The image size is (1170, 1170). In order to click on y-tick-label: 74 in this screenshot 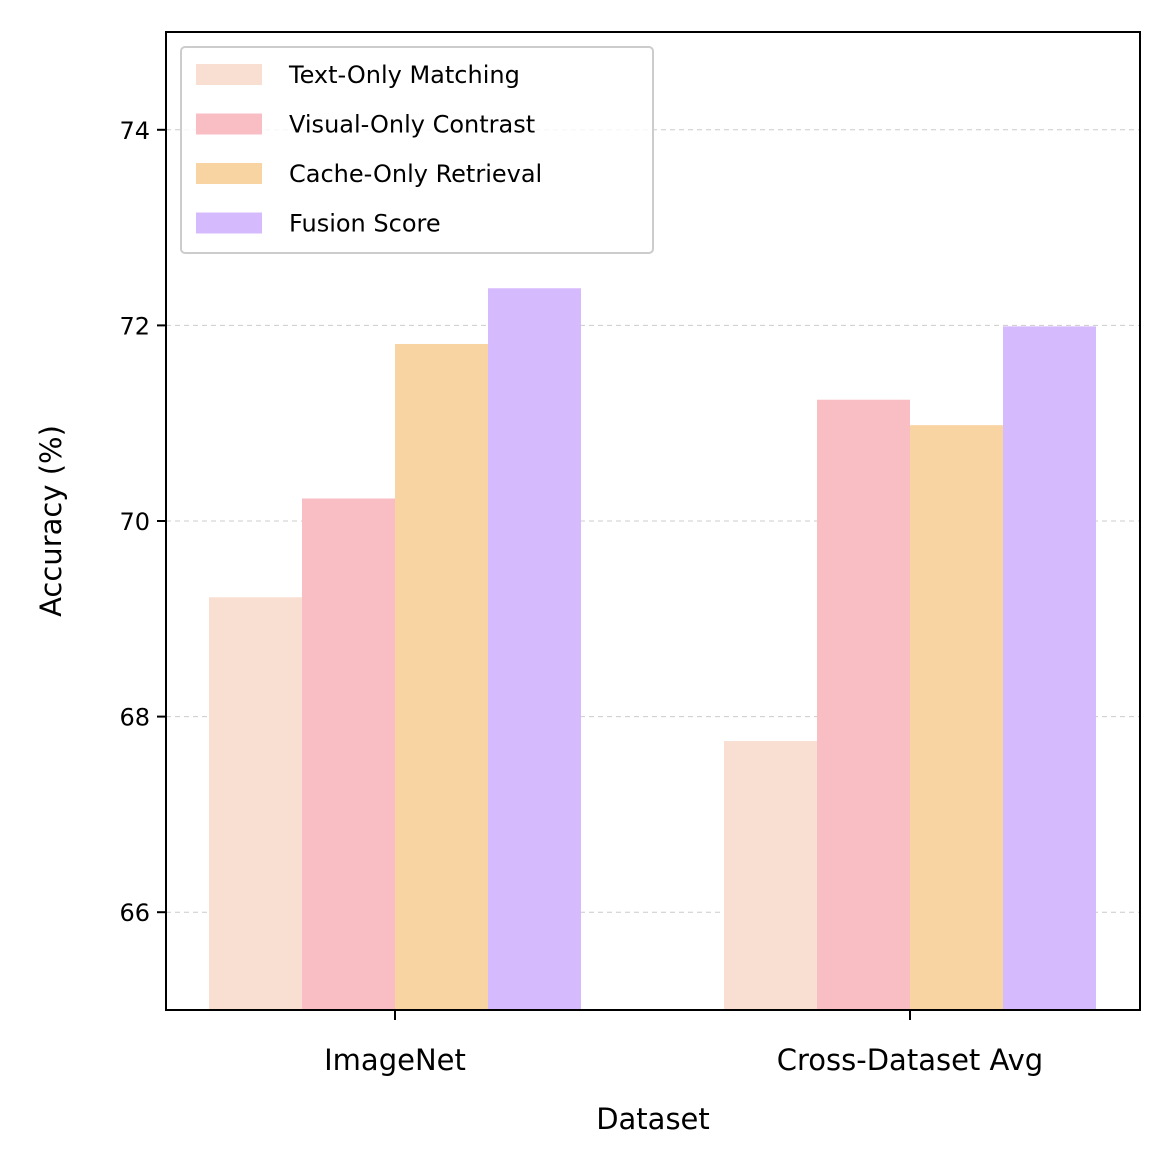, I will do `click(134, 131)`.